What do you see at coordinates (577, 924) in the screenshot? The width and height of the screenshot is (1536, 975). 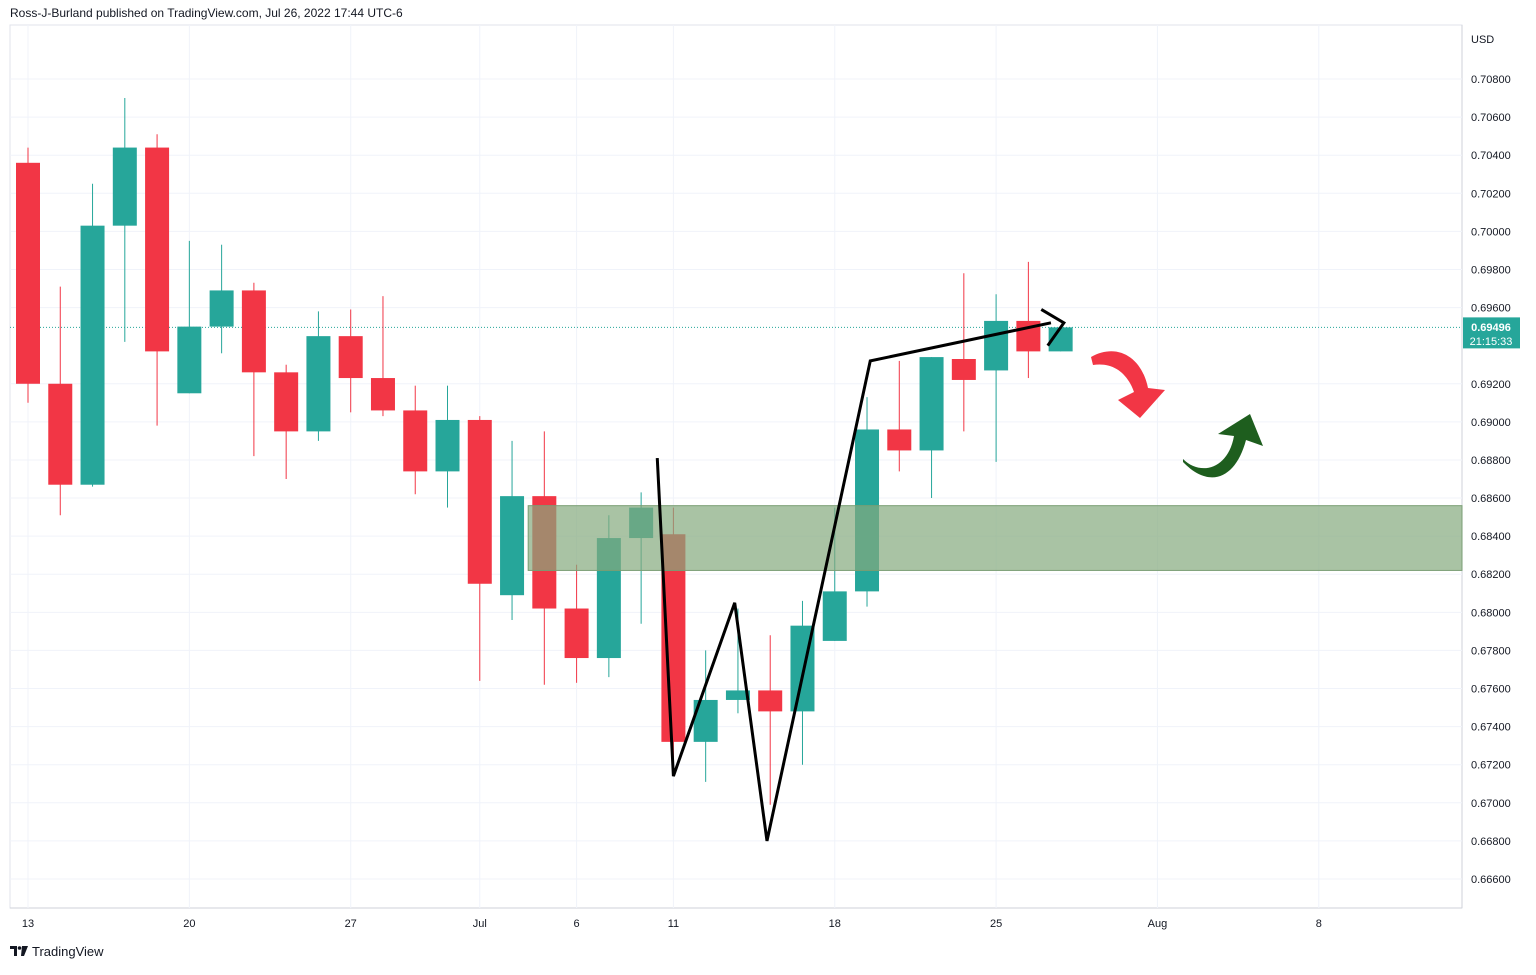 I see `x-tick-label: 6` at bounding box center [577, 924].